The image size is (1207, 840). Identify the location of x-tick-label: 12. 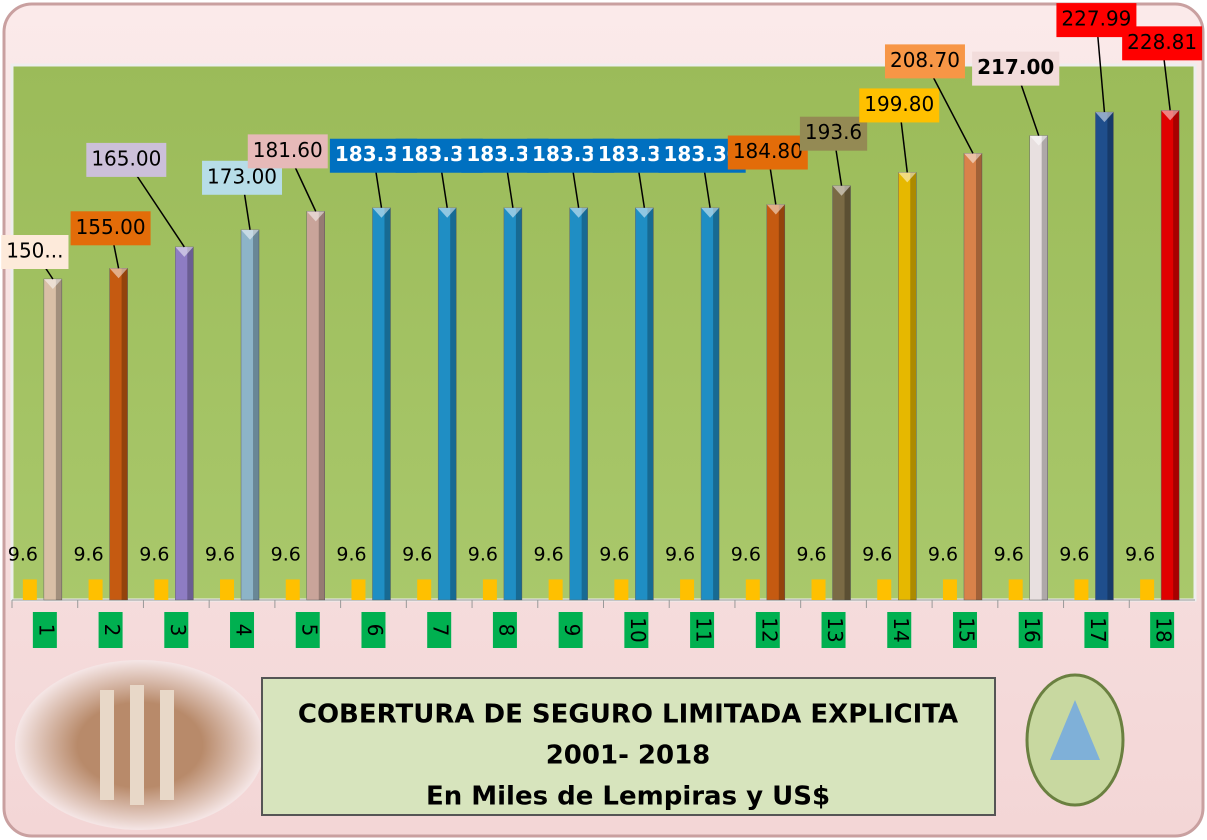
(769, 629).